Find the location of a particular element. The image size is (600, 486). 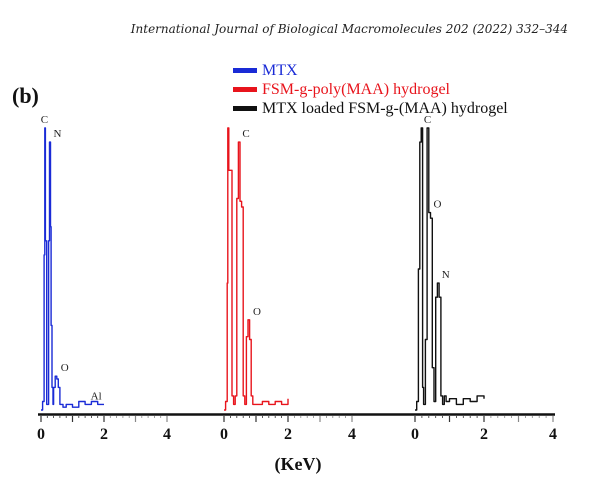

x-axis: 0 2 4 0 2 4 0 2 4 is located at coordinates (297, 428).